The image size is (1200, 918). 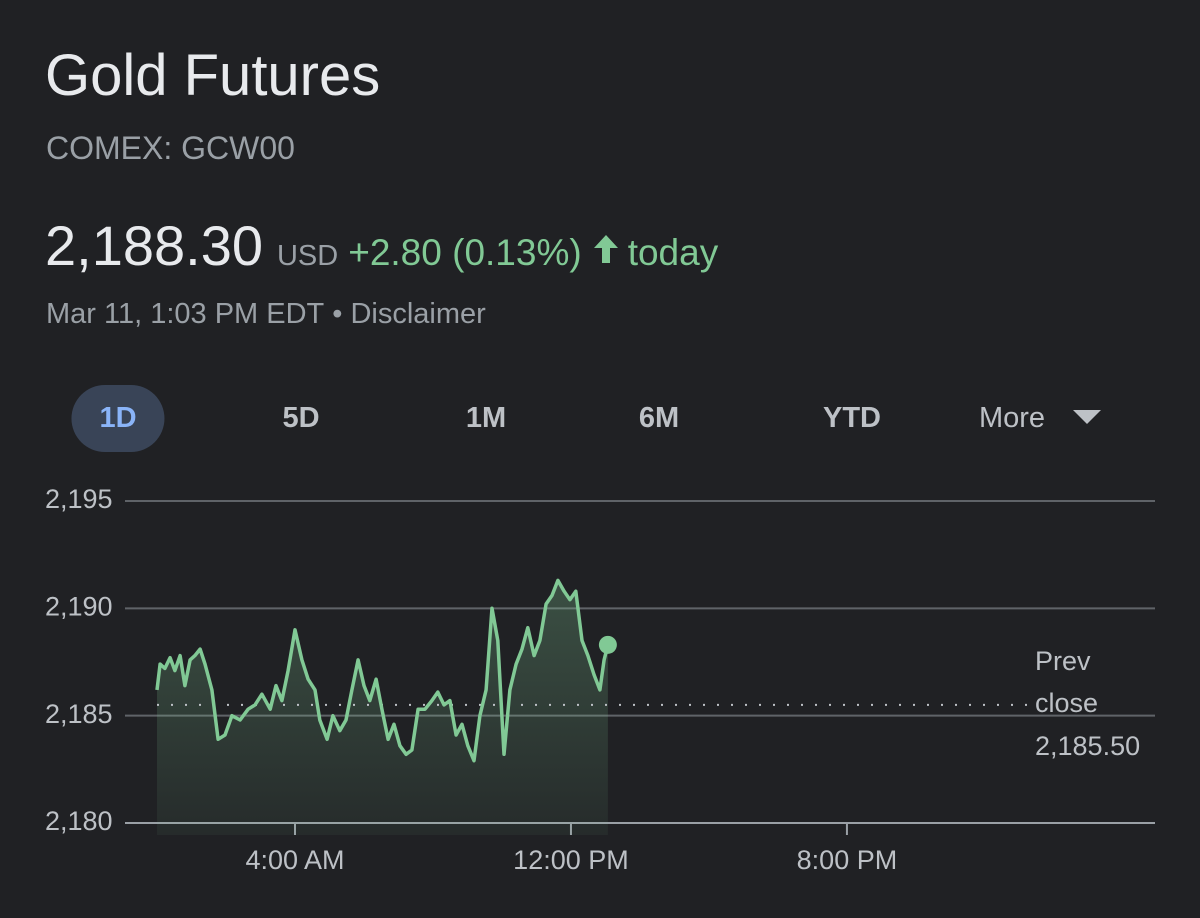 I want to click on x-tick-label: 8:00 PM, so click(x=847, y=860).